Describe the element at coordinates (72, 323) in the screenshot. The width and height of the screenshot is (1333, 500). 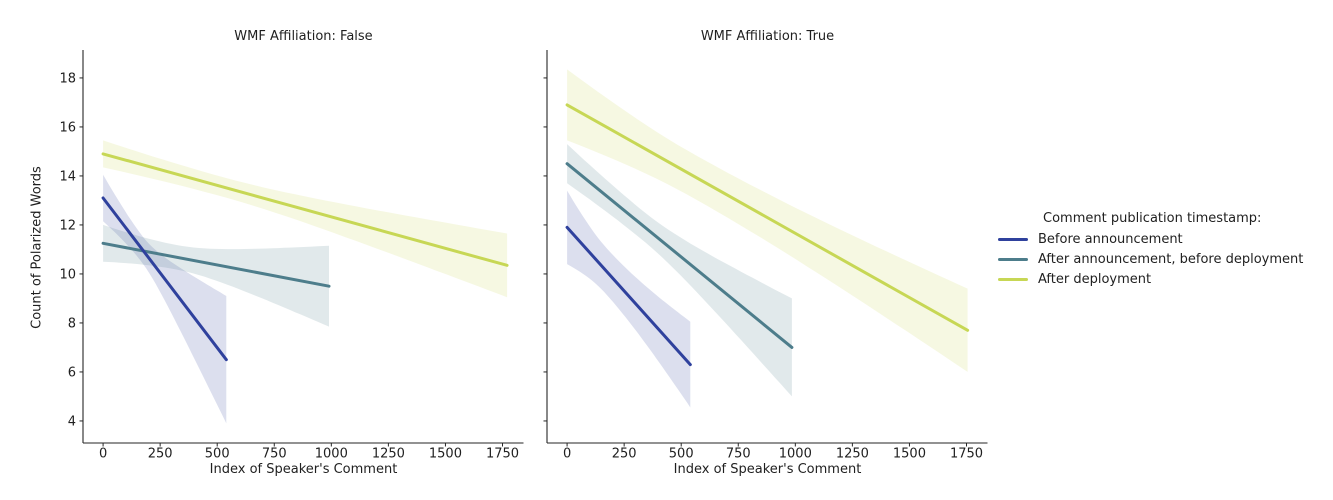
I see `y-tick-label: 8` at that location.